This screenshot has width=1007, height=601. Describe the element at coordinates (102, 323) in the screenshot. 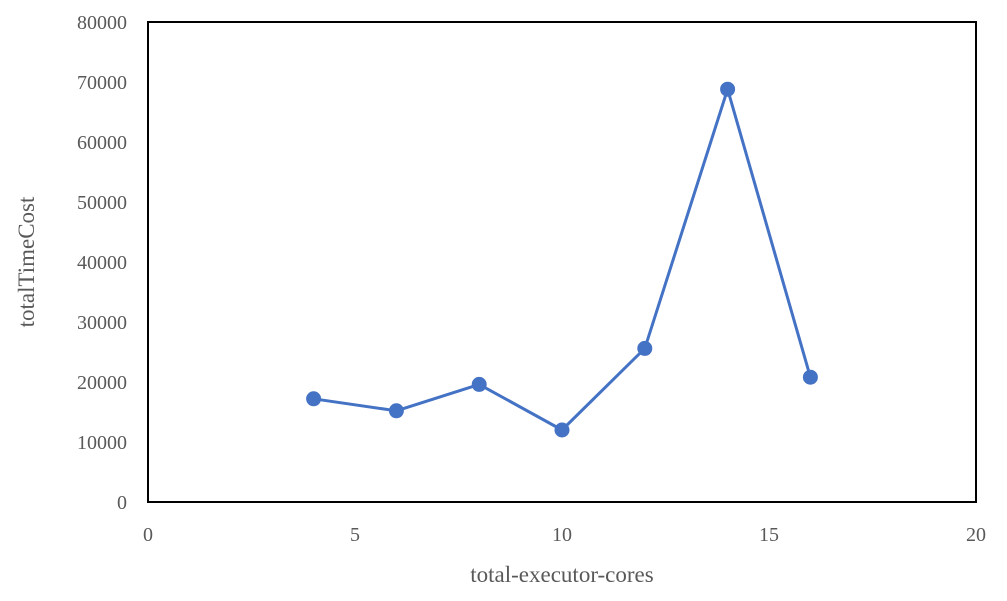

I see `y-tick-label: 30000` at that location.